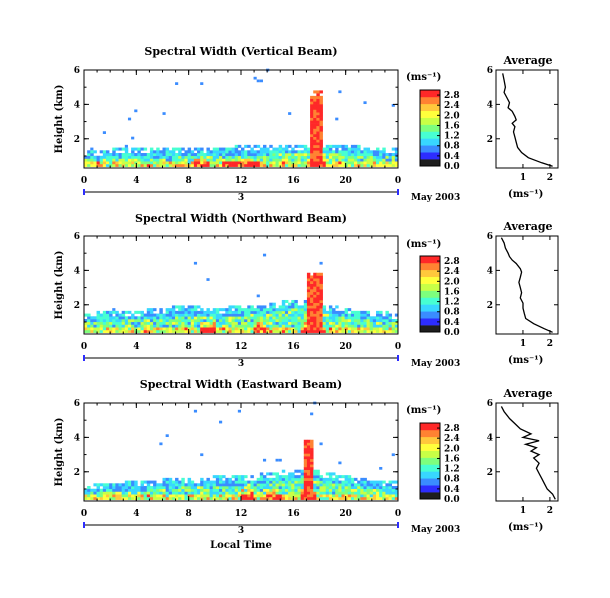 Image resolution: width=610 pixels, height=598 pixels. What do you see at coordinates (241, 198) in the screenshot?
I see `day-label: 3` at bounding box center [241, 198].